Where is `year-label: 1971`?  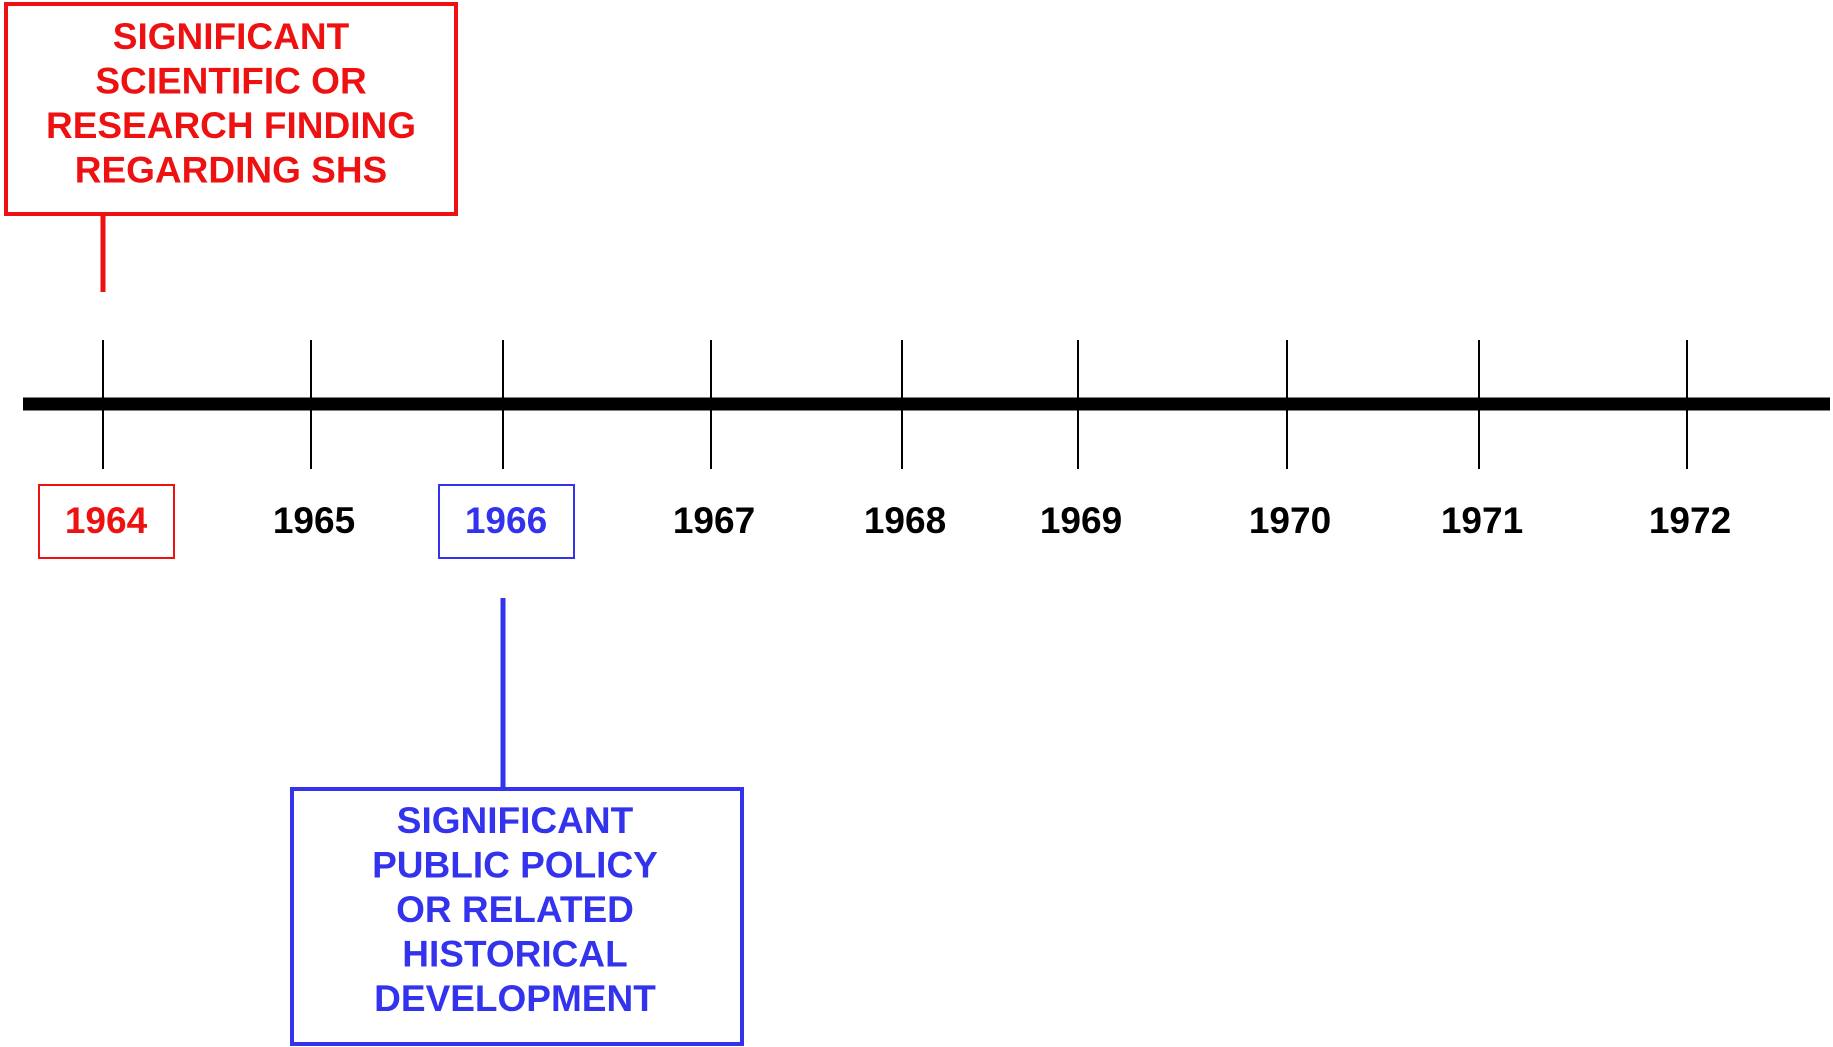
year-label: 1971 is located at coordinates (1482, 520).